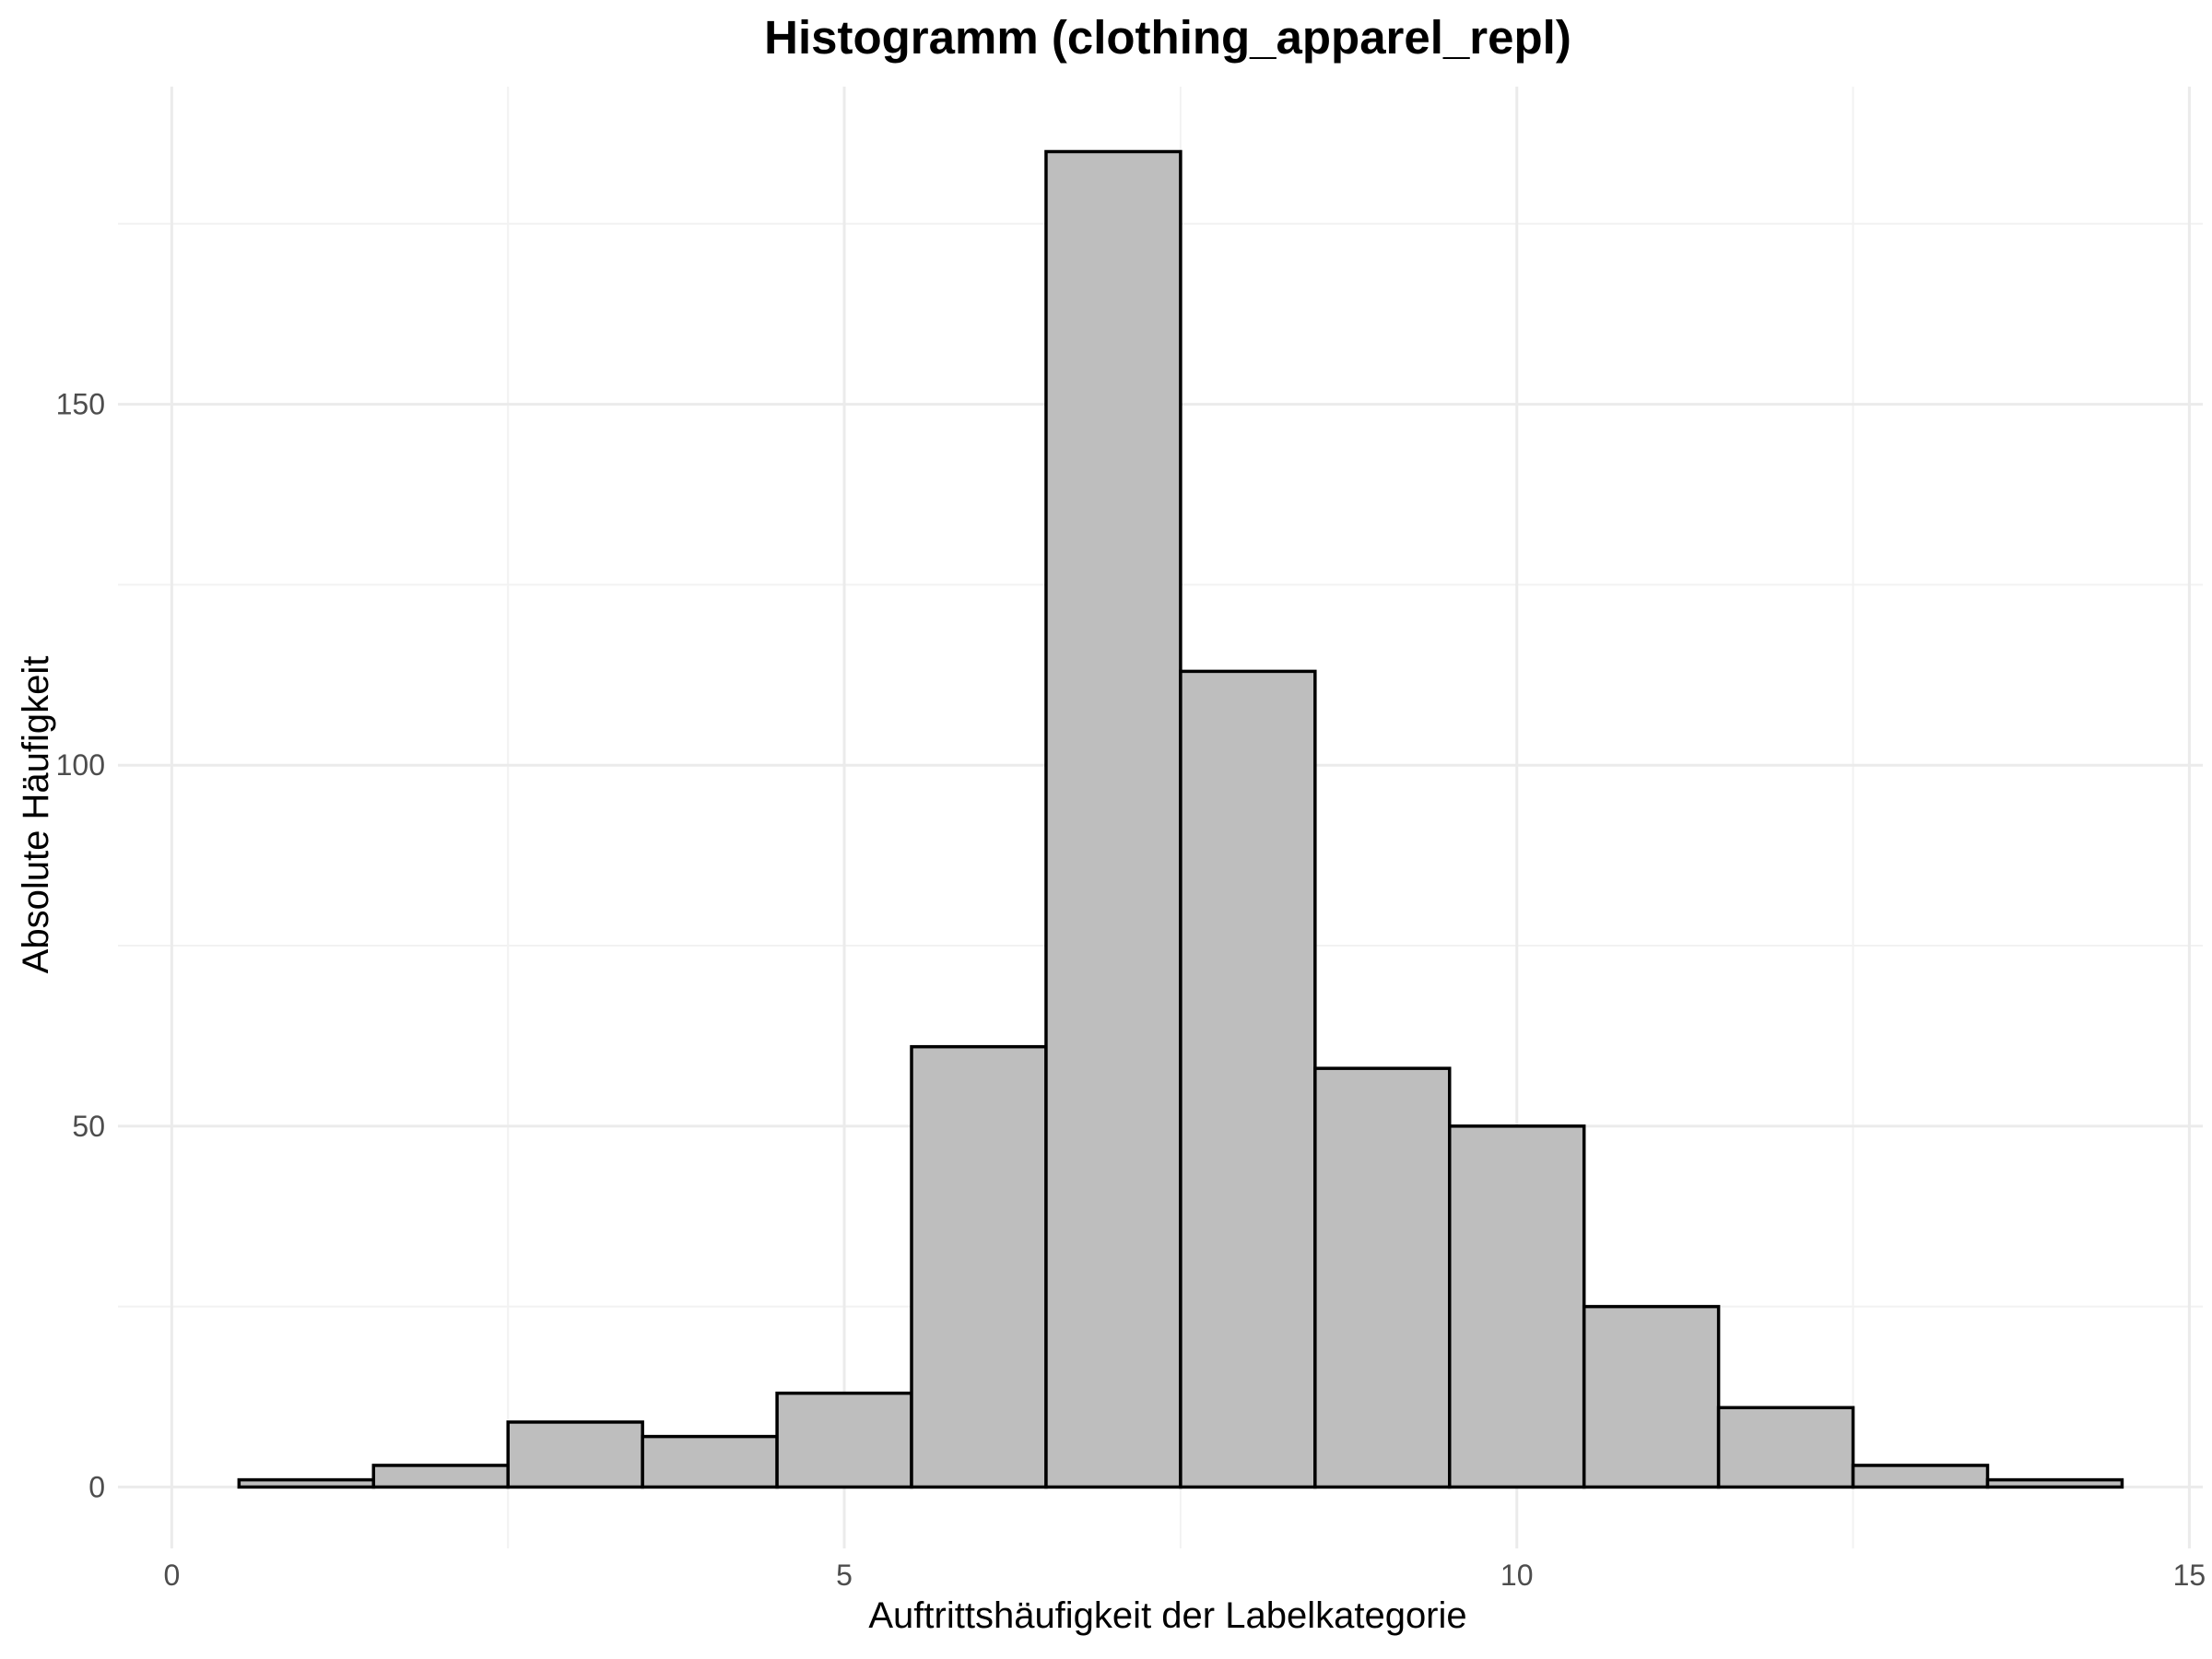 This screenshot has height=1659, width=2212. I want to click on x-axis-ticks: 0 5 10 15, so click(1184, 1575).